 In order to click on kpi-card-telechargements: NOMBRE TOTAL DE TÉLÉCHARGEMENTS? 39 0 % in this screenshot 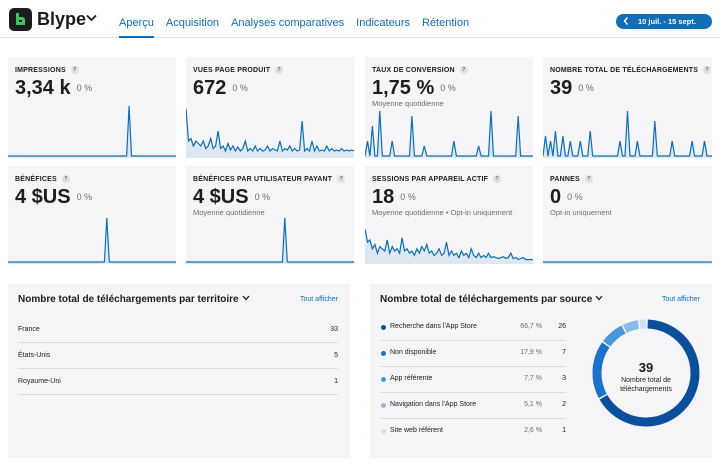, I will do `click(627, 107)`.